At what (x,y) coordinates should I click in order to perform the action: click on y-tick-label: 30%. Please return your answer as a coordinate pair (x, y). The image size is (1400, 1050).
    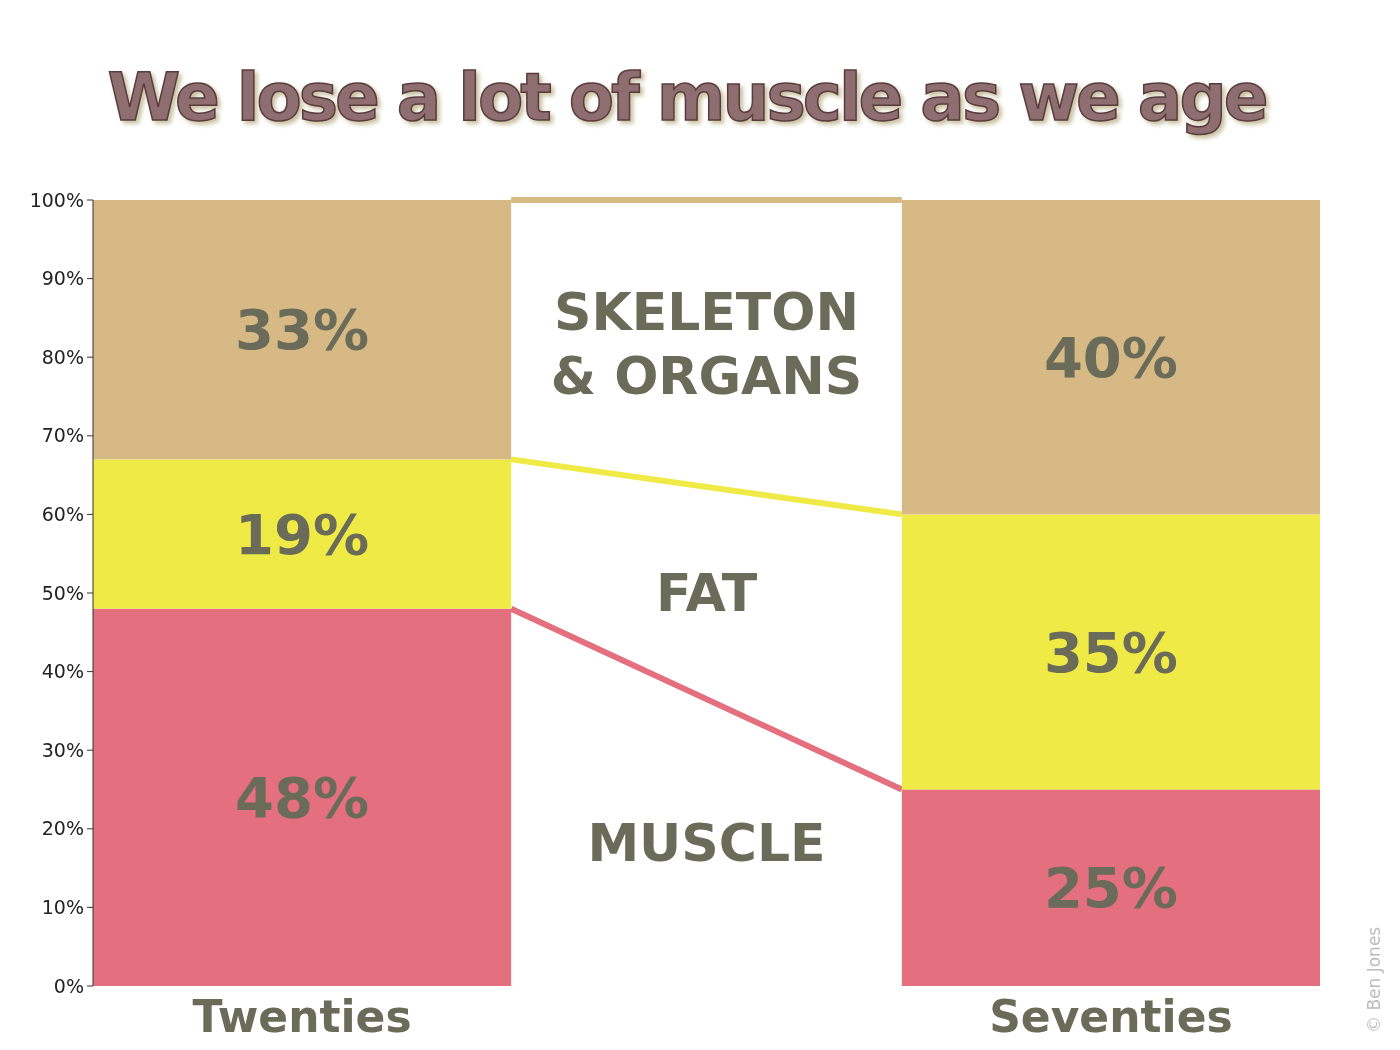
    Looking at the image, I should click on (62, 749).